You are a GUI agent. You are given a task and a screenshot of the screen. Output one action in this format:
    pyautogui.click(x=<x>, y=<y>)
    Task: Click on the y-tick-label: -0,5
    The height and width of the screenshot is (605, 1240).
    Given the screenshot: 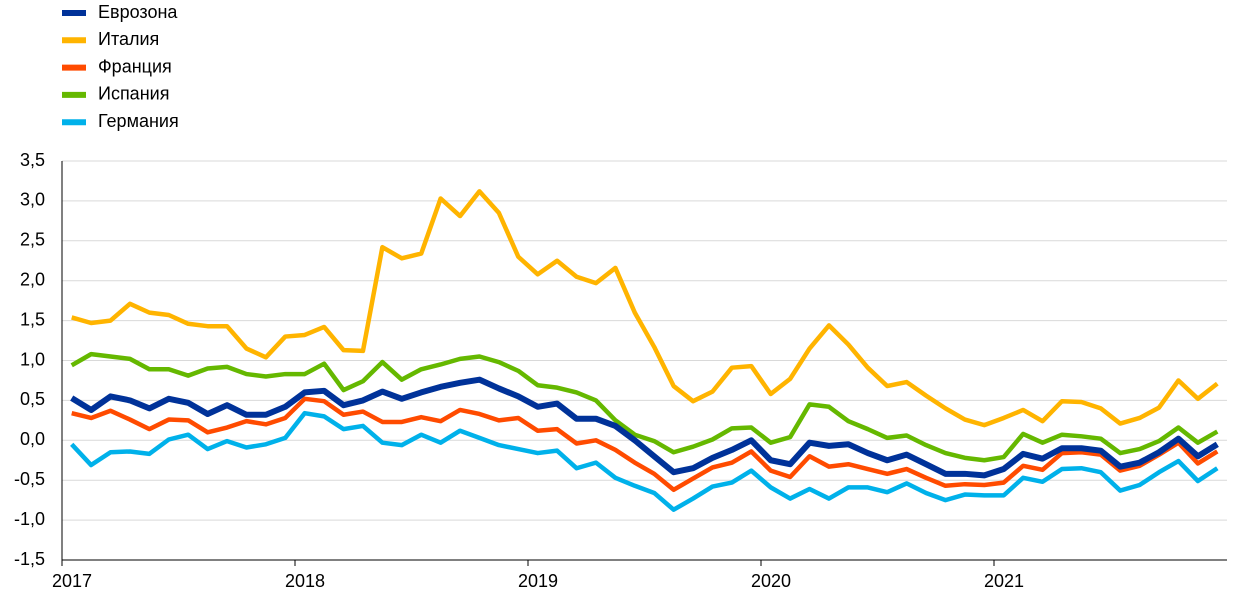 What is the action you would take?
    pyautogui.click(x=29, y=479)
    